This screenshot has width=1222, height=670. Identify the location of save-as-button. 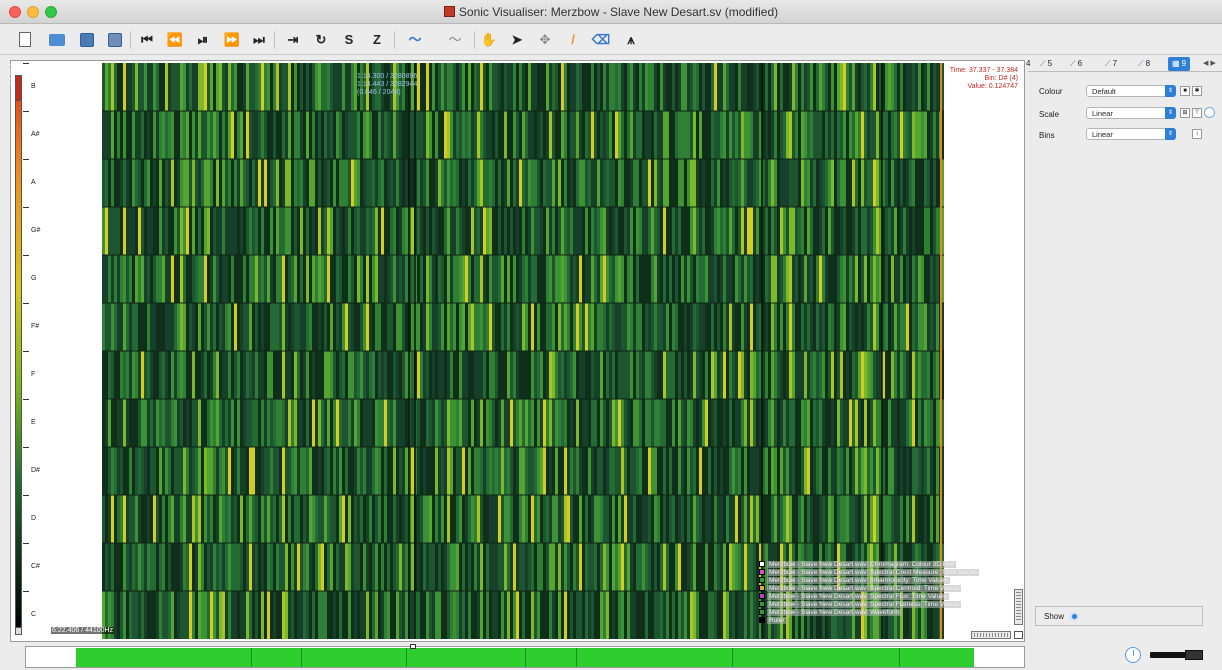
(115, 40).